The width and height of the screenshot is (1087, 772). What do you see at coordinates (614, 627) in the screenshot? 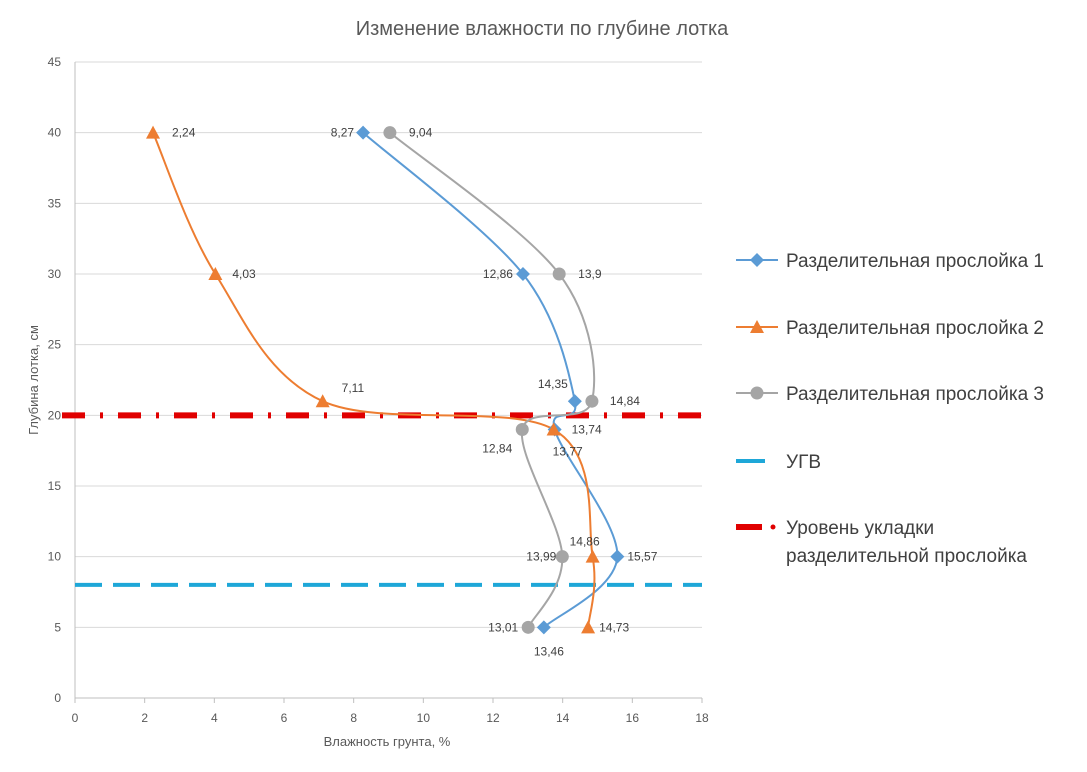
I see `series-2-data-label: 14,73` at bounding box center [614, 627].